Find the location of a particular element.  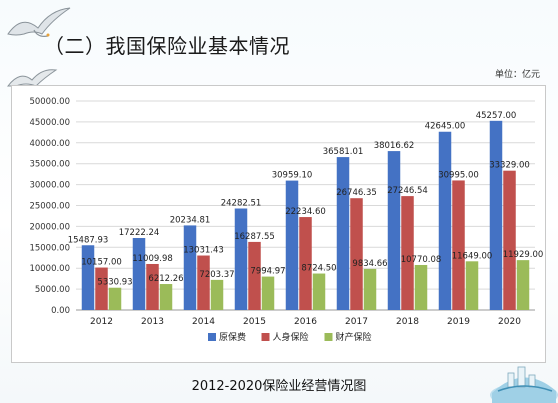

x-tick-label: 2019 is located at coordinates (458, 322).